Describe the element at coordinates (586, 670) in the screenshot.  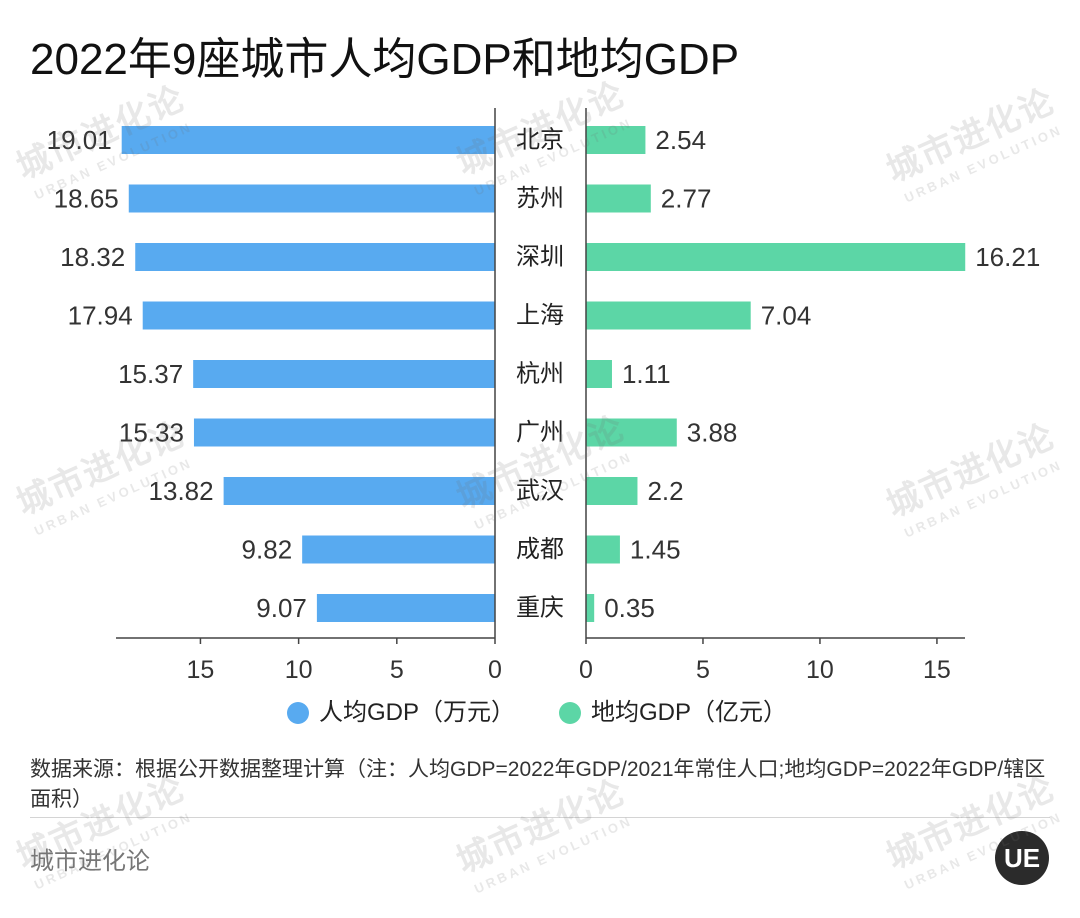
I see `right-x-axis-tick-label: 0` at that location.